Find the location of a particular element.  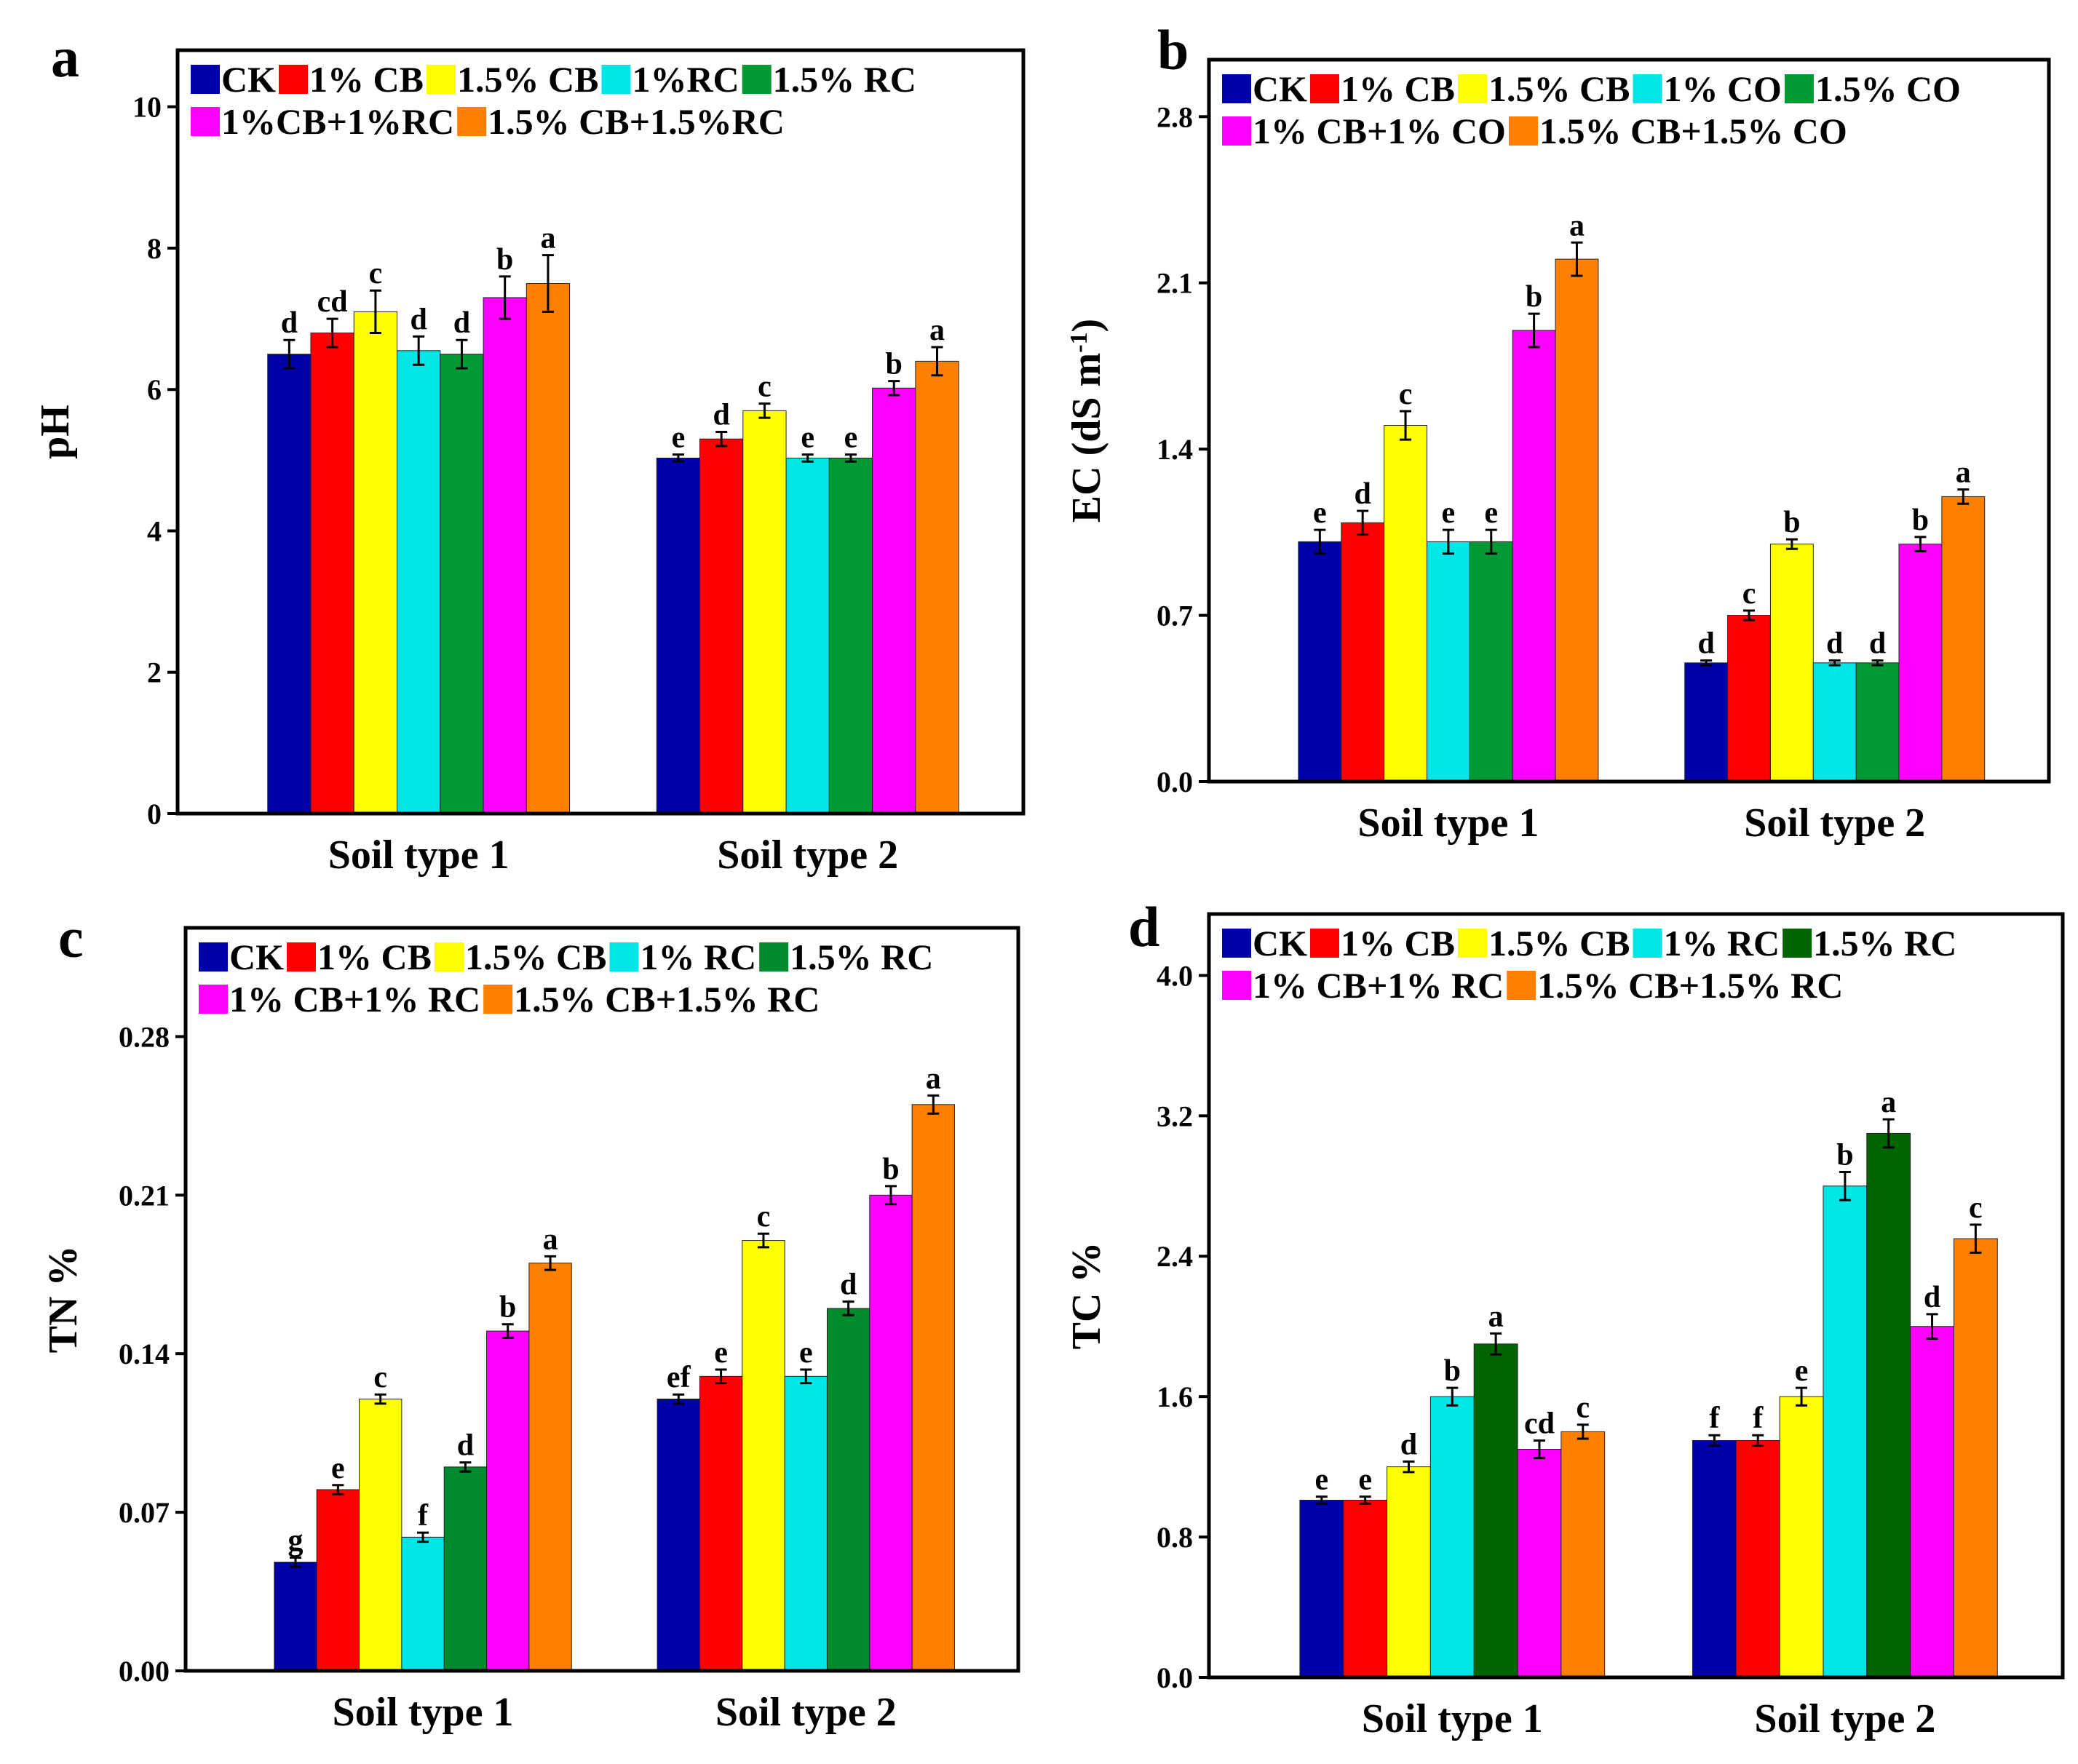

bar-ck is located at coordinates (678, 635).